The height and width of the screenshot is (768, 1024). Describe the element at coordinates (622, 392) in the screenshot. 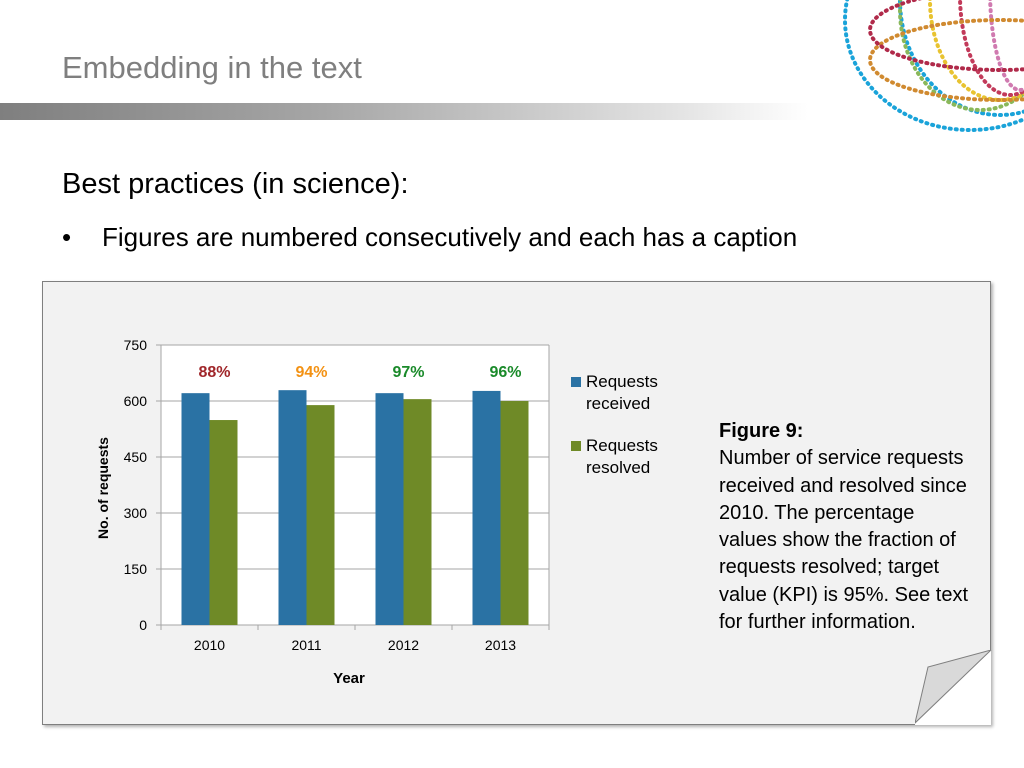

I see `legend-label: Requests received` at that location.